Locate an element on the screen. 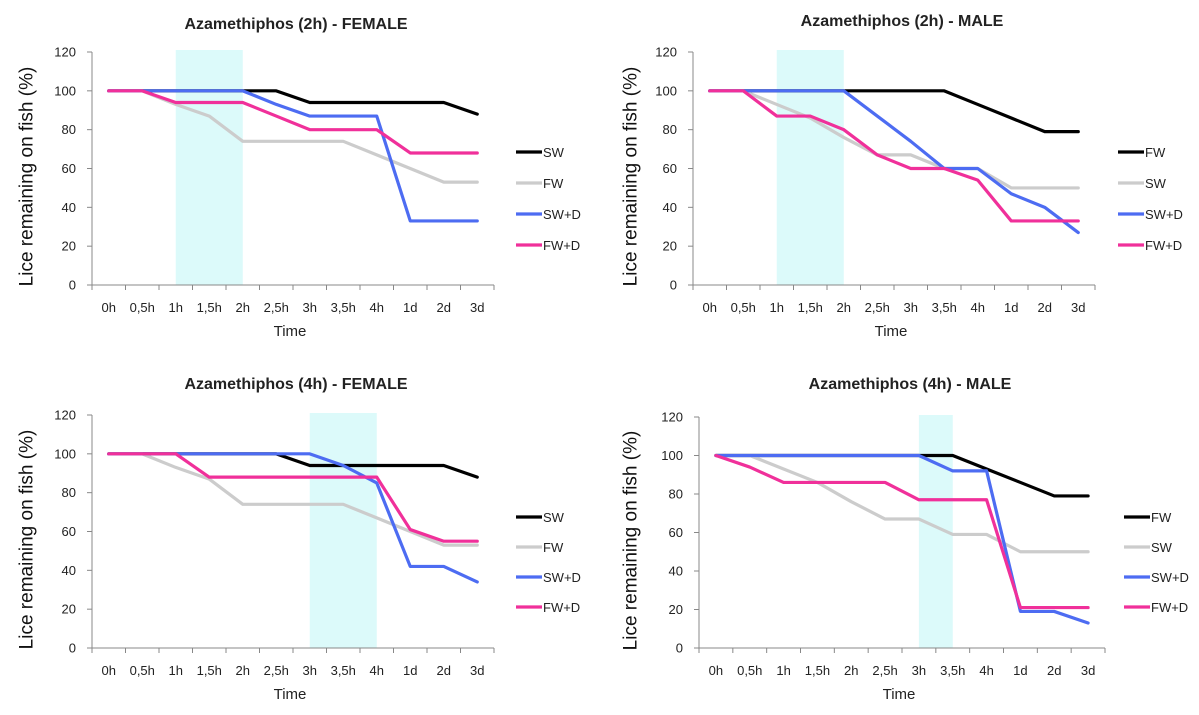 This screenshot has height=715, width=1199. x-tick-label: 2,5h is located at coordinates (884, 670).